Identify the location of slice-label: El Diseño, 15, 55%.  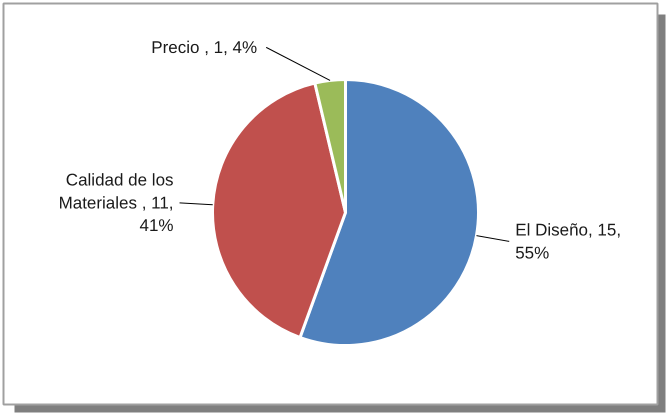
(568, 241).